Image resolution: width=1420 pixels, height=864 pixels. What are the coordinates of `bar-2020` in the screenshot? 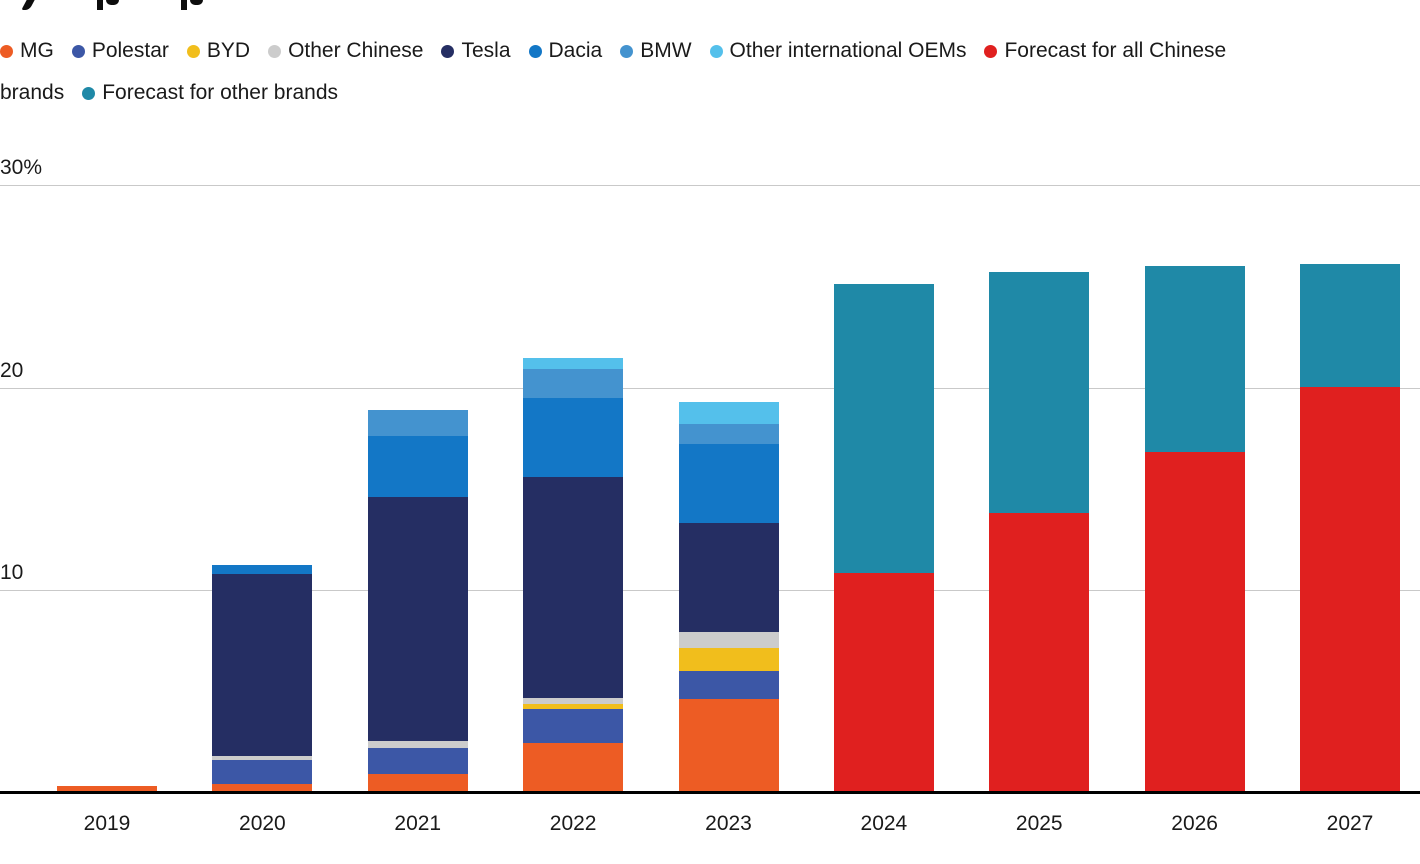 It's located at (262, 678).